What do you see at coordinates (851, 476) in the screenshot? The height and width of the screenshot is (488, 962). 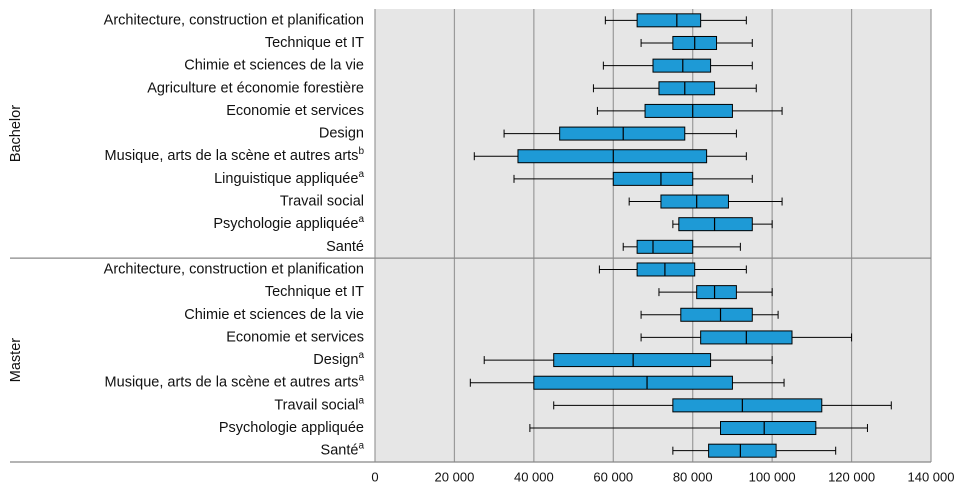 I see `x-tick-label: 120 000` at bounding box center [851, 476].